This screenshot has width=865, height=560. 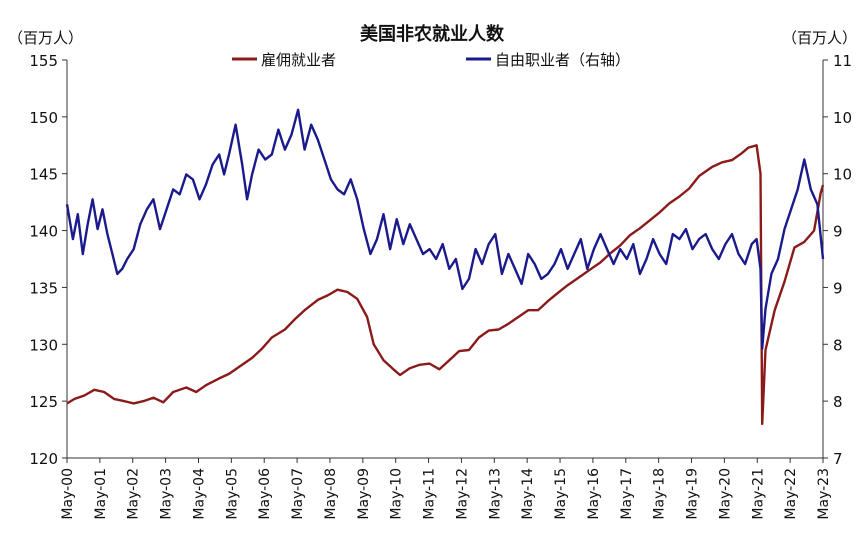 I want to click on x-tick-label: May-19, so click(x=693, y=494).